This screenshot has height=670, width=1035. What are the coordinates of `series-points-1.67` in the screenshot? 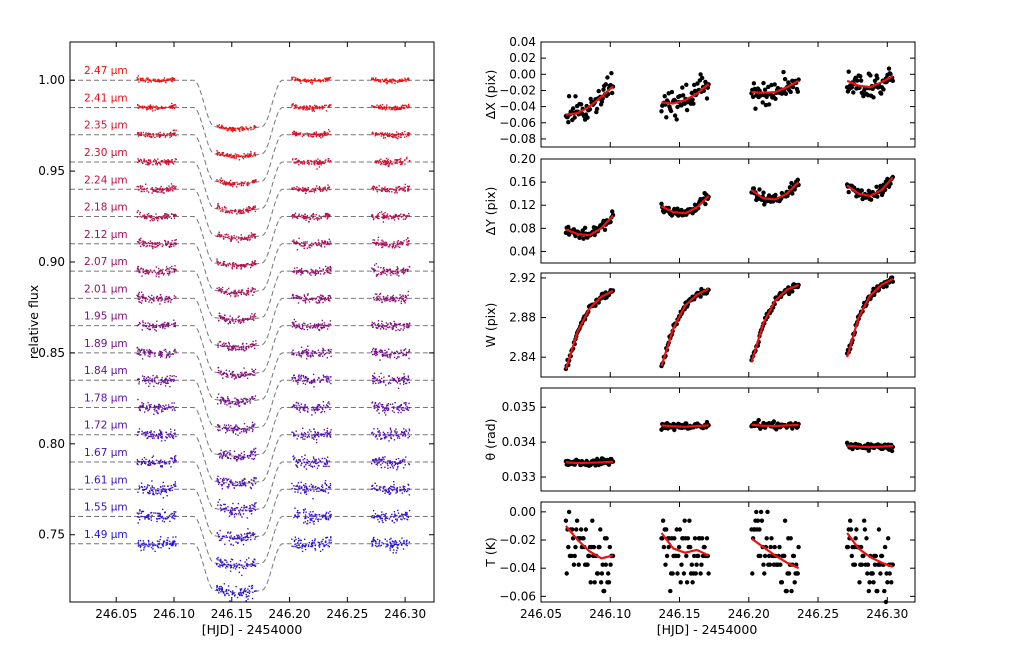 It's located at (273, 486).